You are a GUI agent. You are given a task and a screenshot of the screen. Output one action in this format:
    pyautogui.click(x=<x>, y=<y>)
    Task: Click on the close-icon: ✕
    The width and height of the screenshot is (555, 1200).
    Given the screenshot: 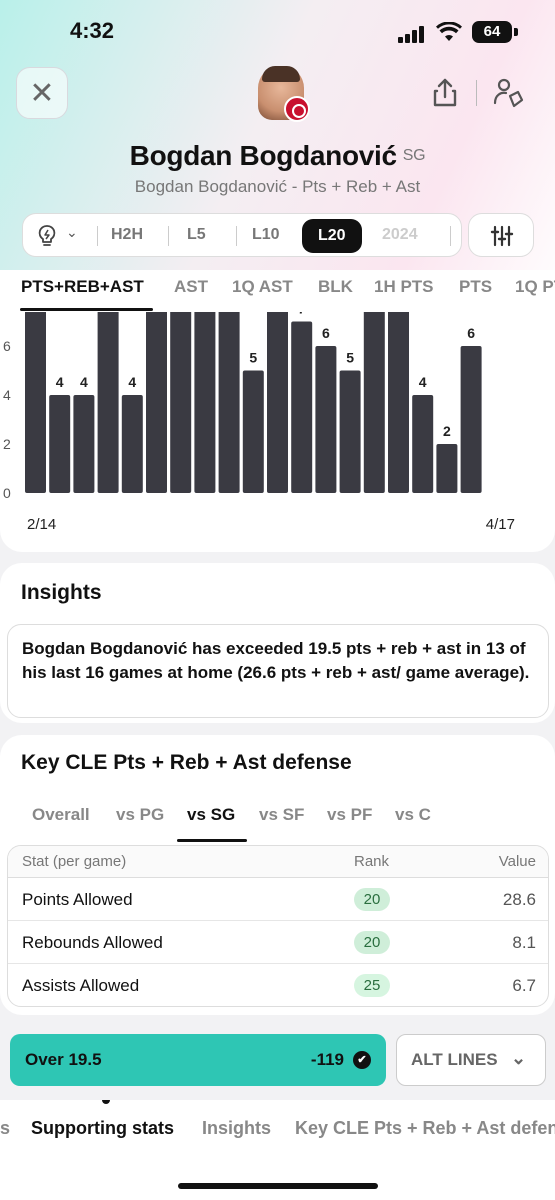 What is the action you would take?
    pyautogui.click(x=42, y=93)
    